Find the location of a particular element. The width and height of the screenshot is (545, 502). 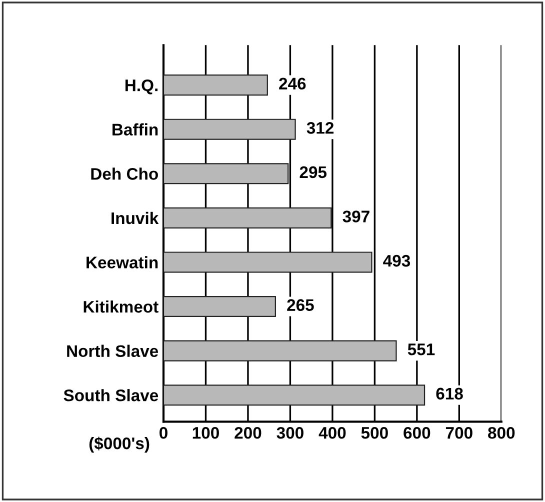

y-tick-label: Keewatin is located at coordinates (122, 262).